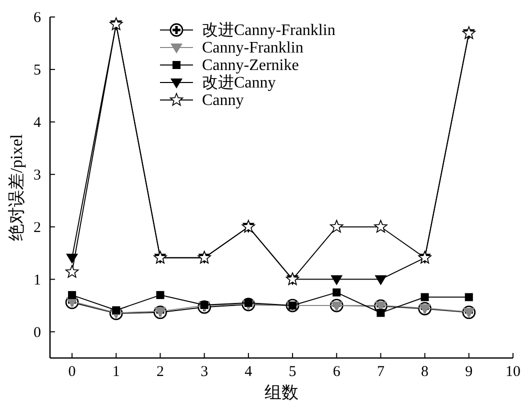  Describe the element at coordinates (37, 332) in the screenshot. I see `y-tick-label: 0` at that location.